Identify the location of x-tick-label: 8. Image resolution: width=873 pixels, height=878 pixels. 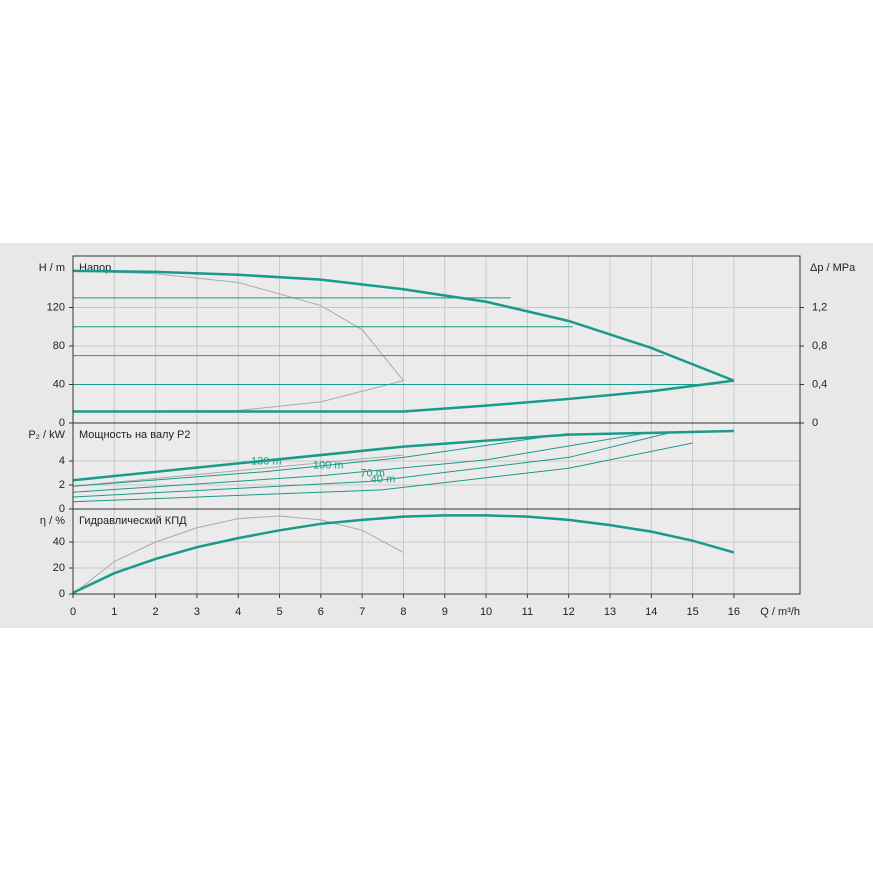
(403, 612).